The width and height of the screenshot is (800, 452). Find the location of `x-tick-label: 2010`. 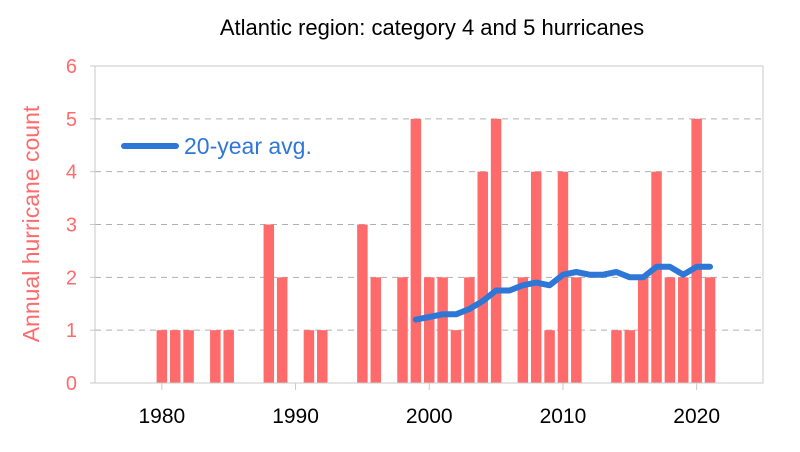

x-tick-label: 2010 is located at coordinates (563, 416).